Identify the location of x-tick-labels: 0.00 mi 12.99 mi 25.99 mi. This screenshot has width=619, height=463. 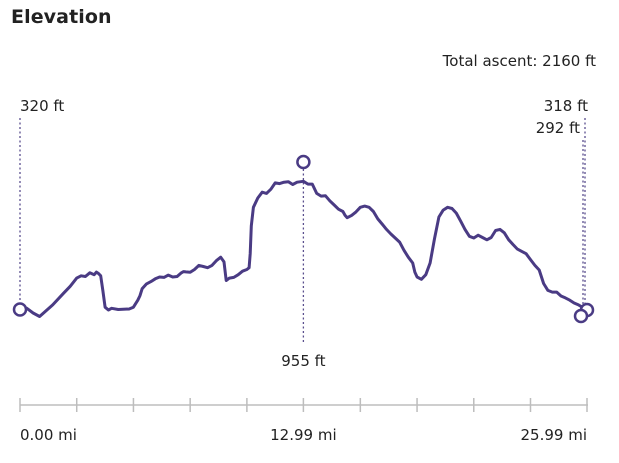
(303, 435).